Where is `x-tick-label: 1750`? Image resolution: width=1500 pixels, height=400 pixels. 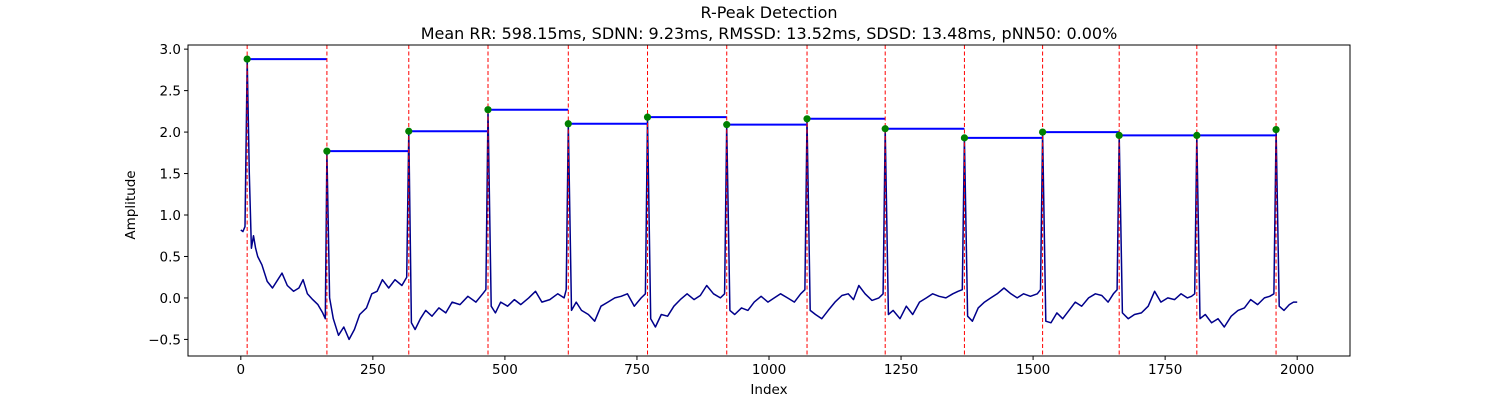 x-tick-label: 1750 is located at coordinates (1165, 370).